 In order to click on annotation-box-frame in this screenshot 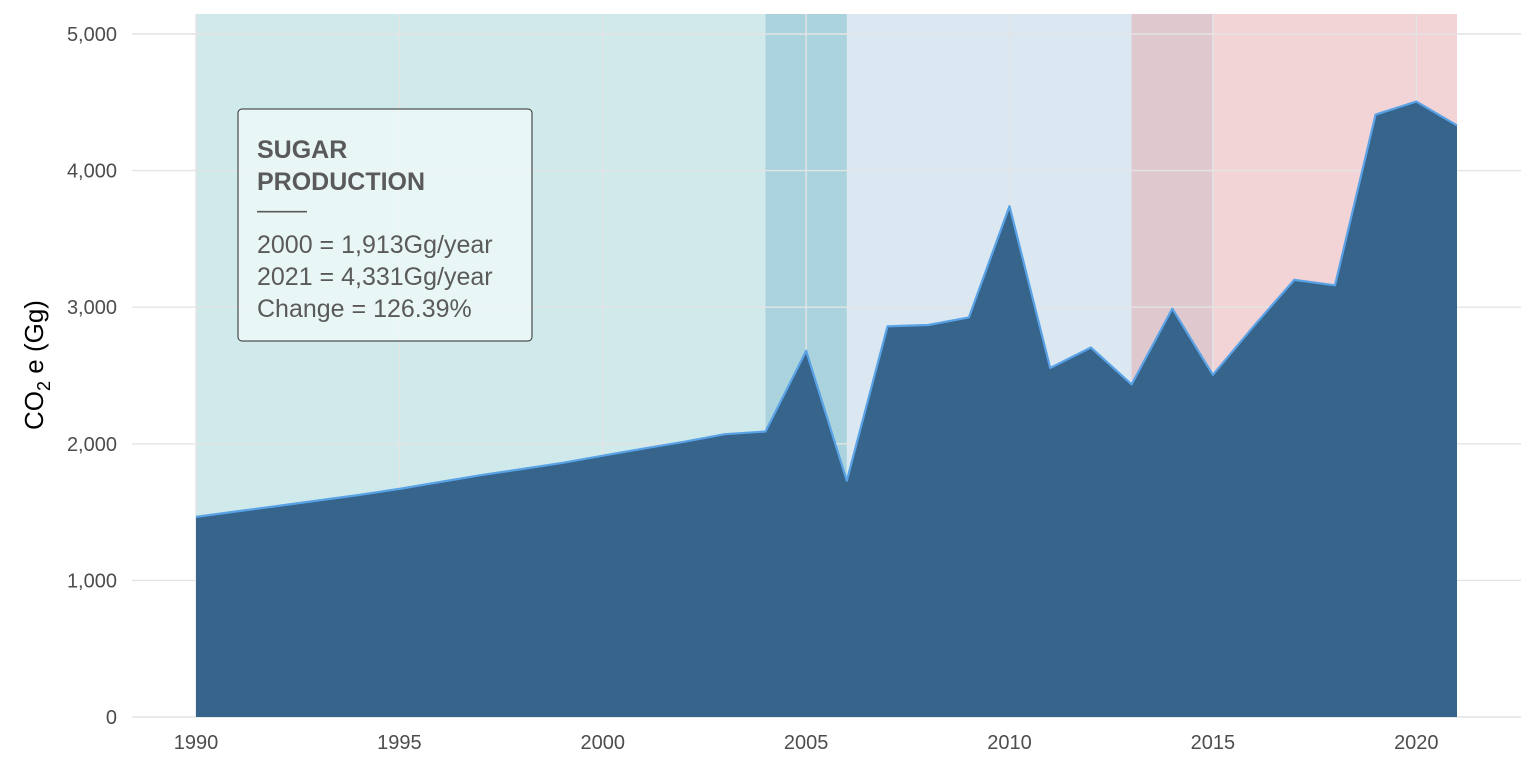, I will do `click(385, 225)`.